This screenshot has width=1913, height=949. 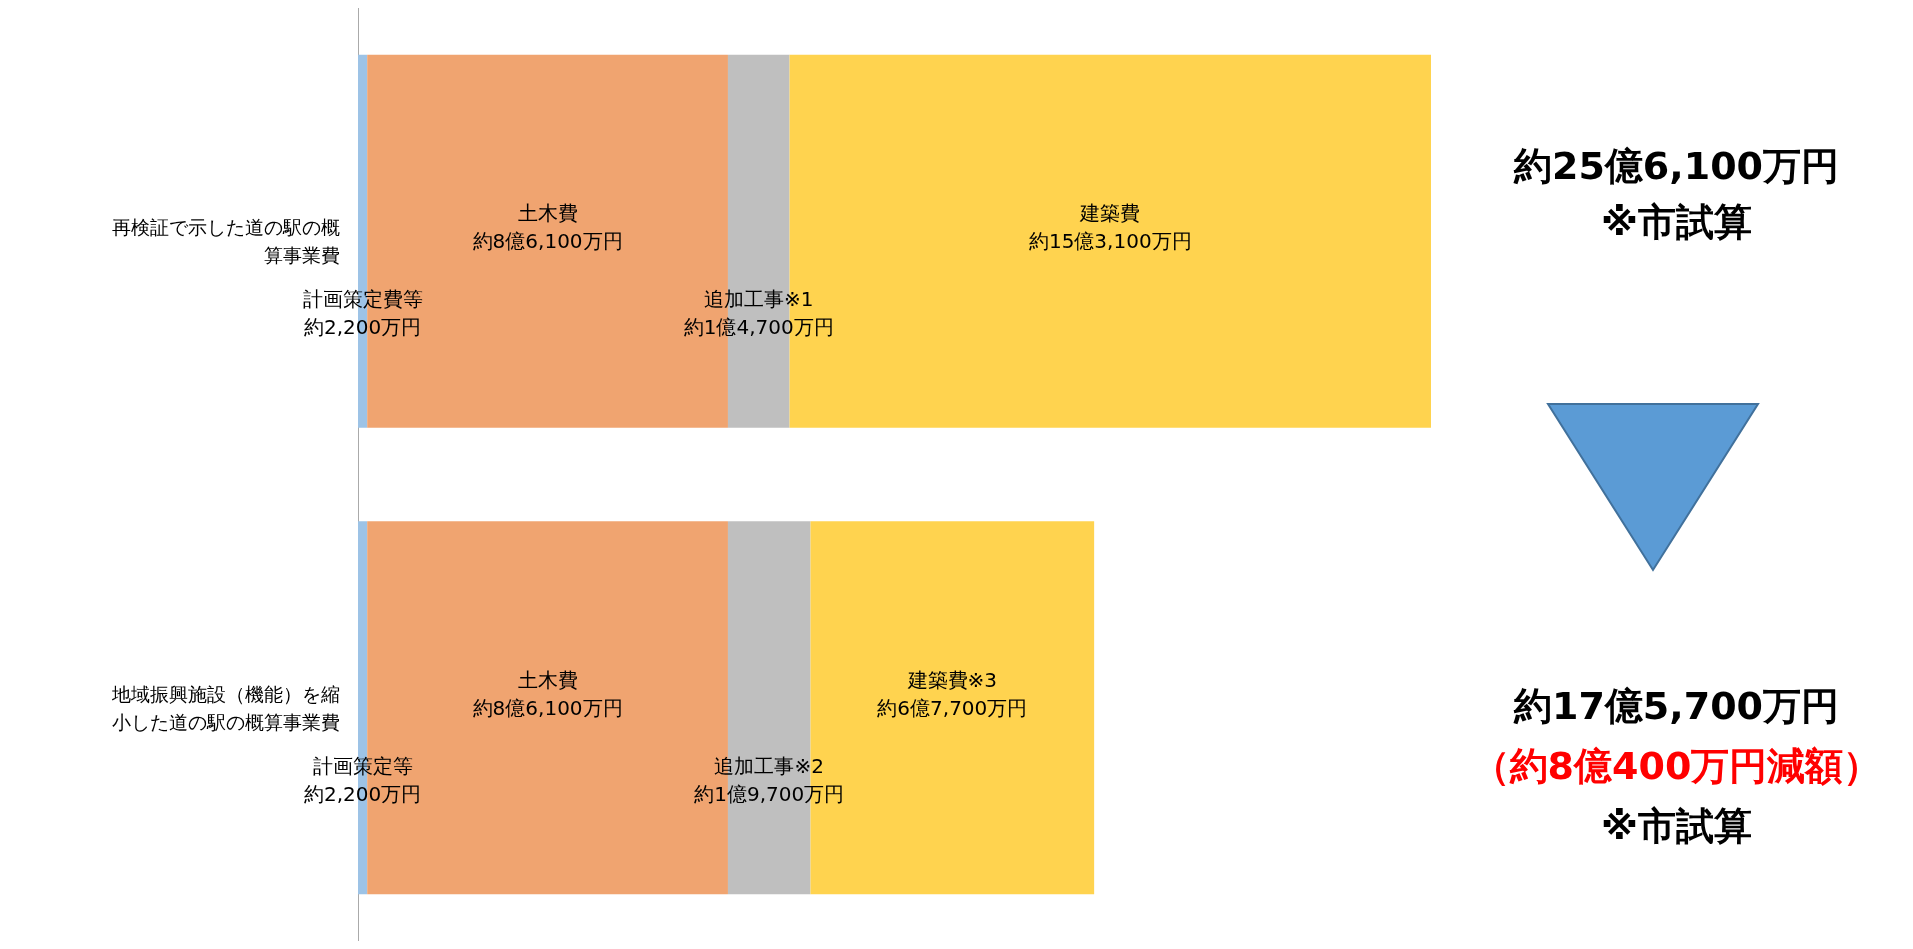 What do you see at coordinates (1110, 241) in the screenshot?
I see `data-label: 約15億3,100万円` at bounding box center [1110, 241].